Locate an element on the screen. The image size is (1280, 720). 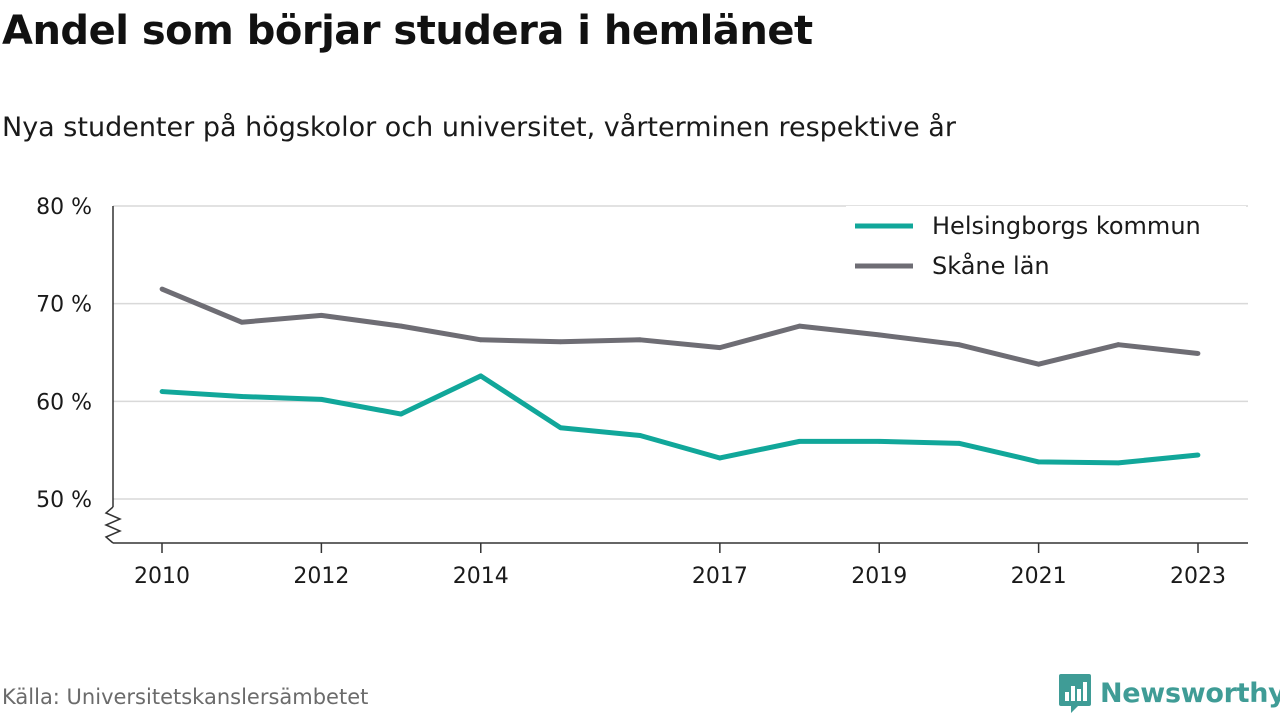
series-line-helsingborg is located at coordinates (680, 419).